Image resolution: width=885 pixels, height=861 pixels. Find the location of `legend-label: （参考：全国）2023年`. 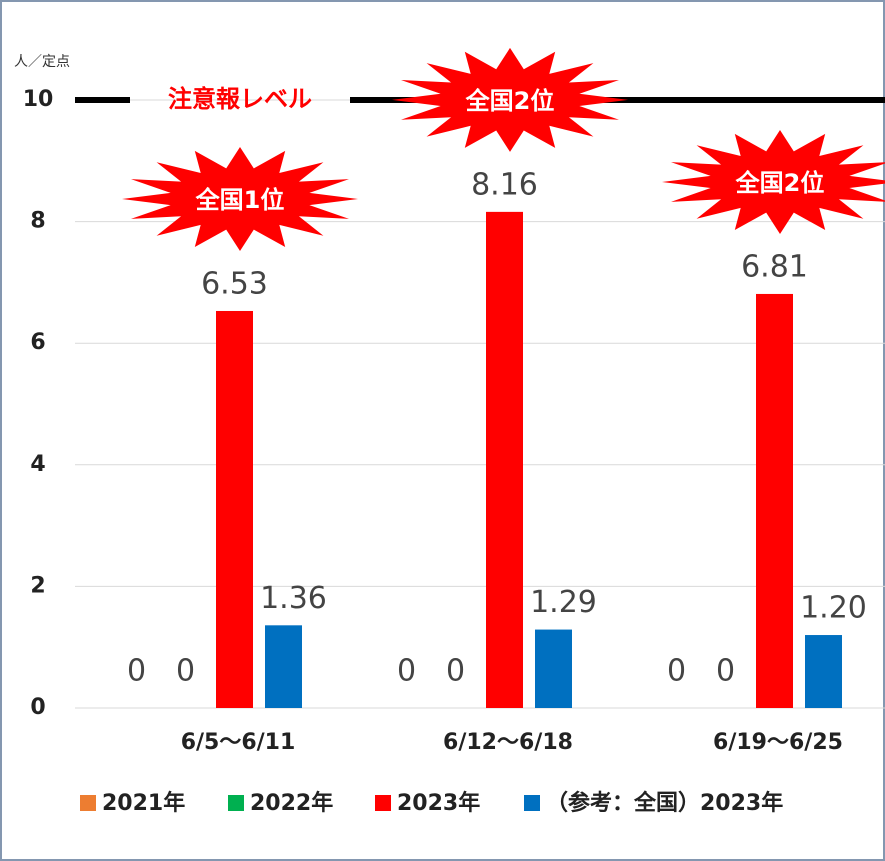

legend-label: （参考：全国）2023年 is located at coordinates (664, 803).